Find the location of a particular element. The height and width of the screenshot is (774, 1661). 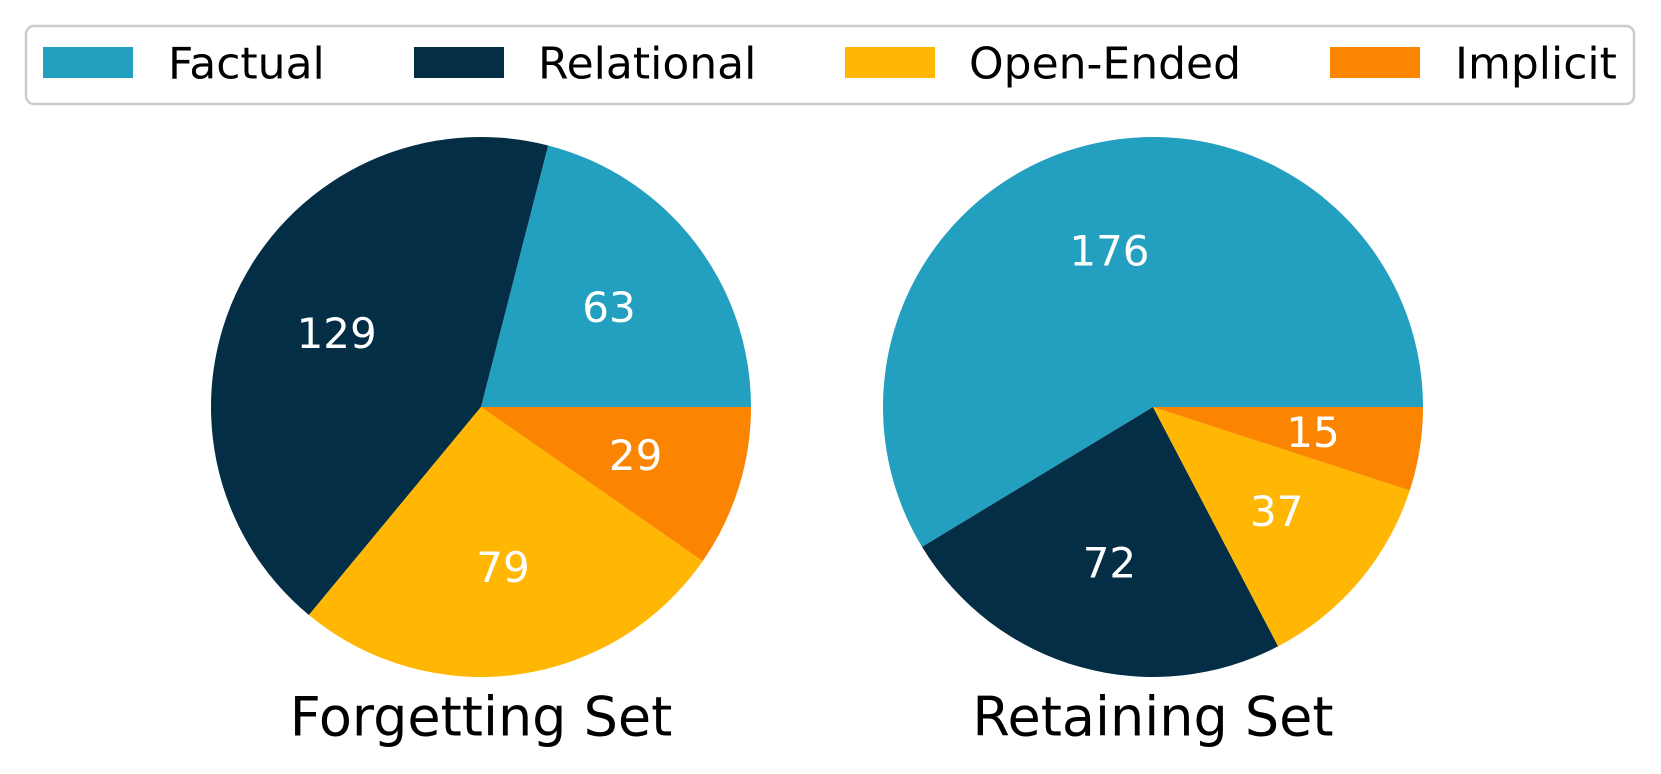

slice-value-label: 63 is located at coordinates (608, 307).